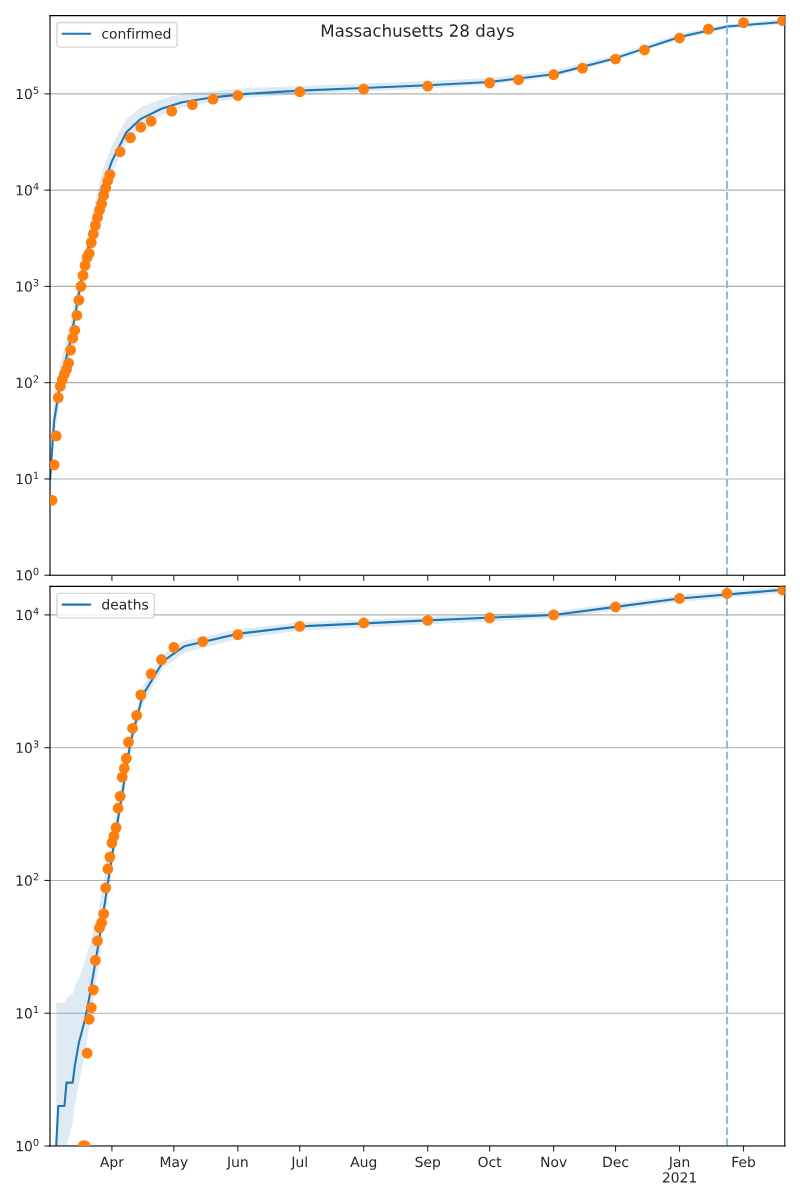 This screenshot has height=1200, width=800. I want to click on x-tick-label: Jan 2021, so click(679, 1169).